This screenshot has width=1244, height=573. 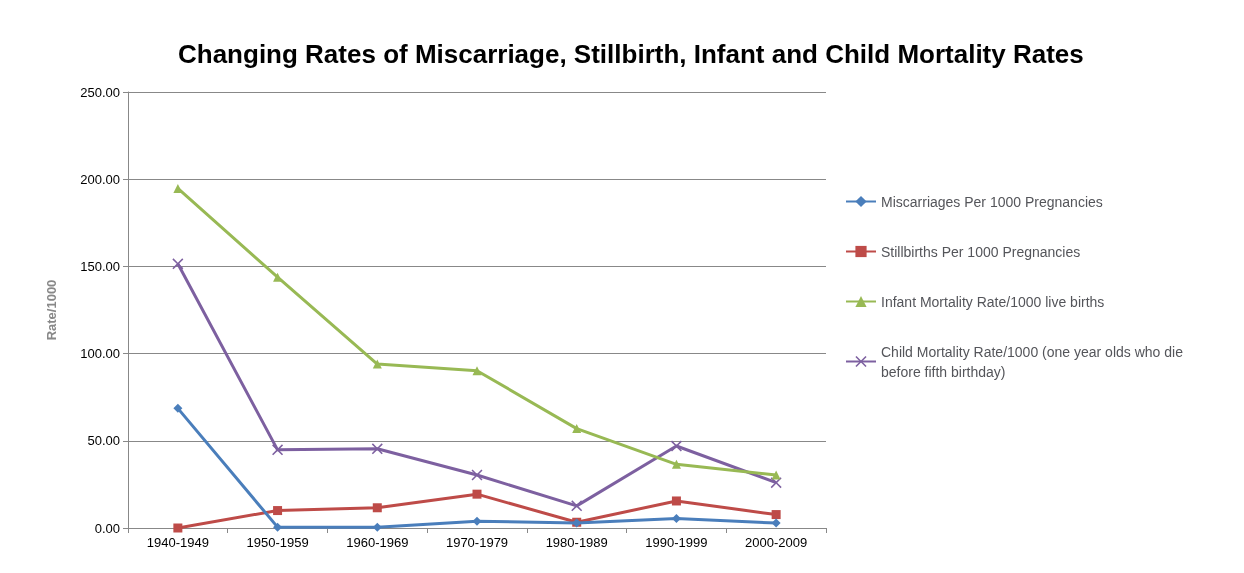 What do you see at coordinates (993, 301) in the screenshot?
I see `legend-label: Infant Mortality Rate/1000 live births` at bounding box center [993, 301].